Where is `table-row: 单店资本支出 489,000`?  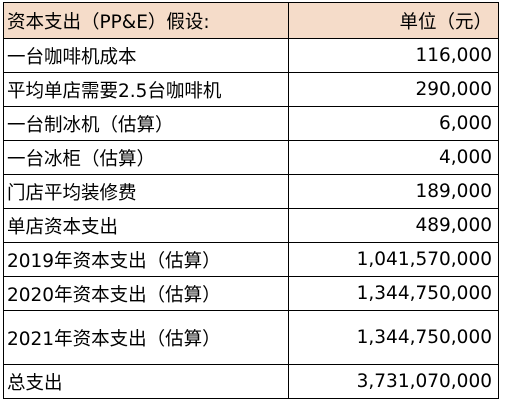 table-row: 单店资本支出 489,000 is located at coordinates (251, 225).